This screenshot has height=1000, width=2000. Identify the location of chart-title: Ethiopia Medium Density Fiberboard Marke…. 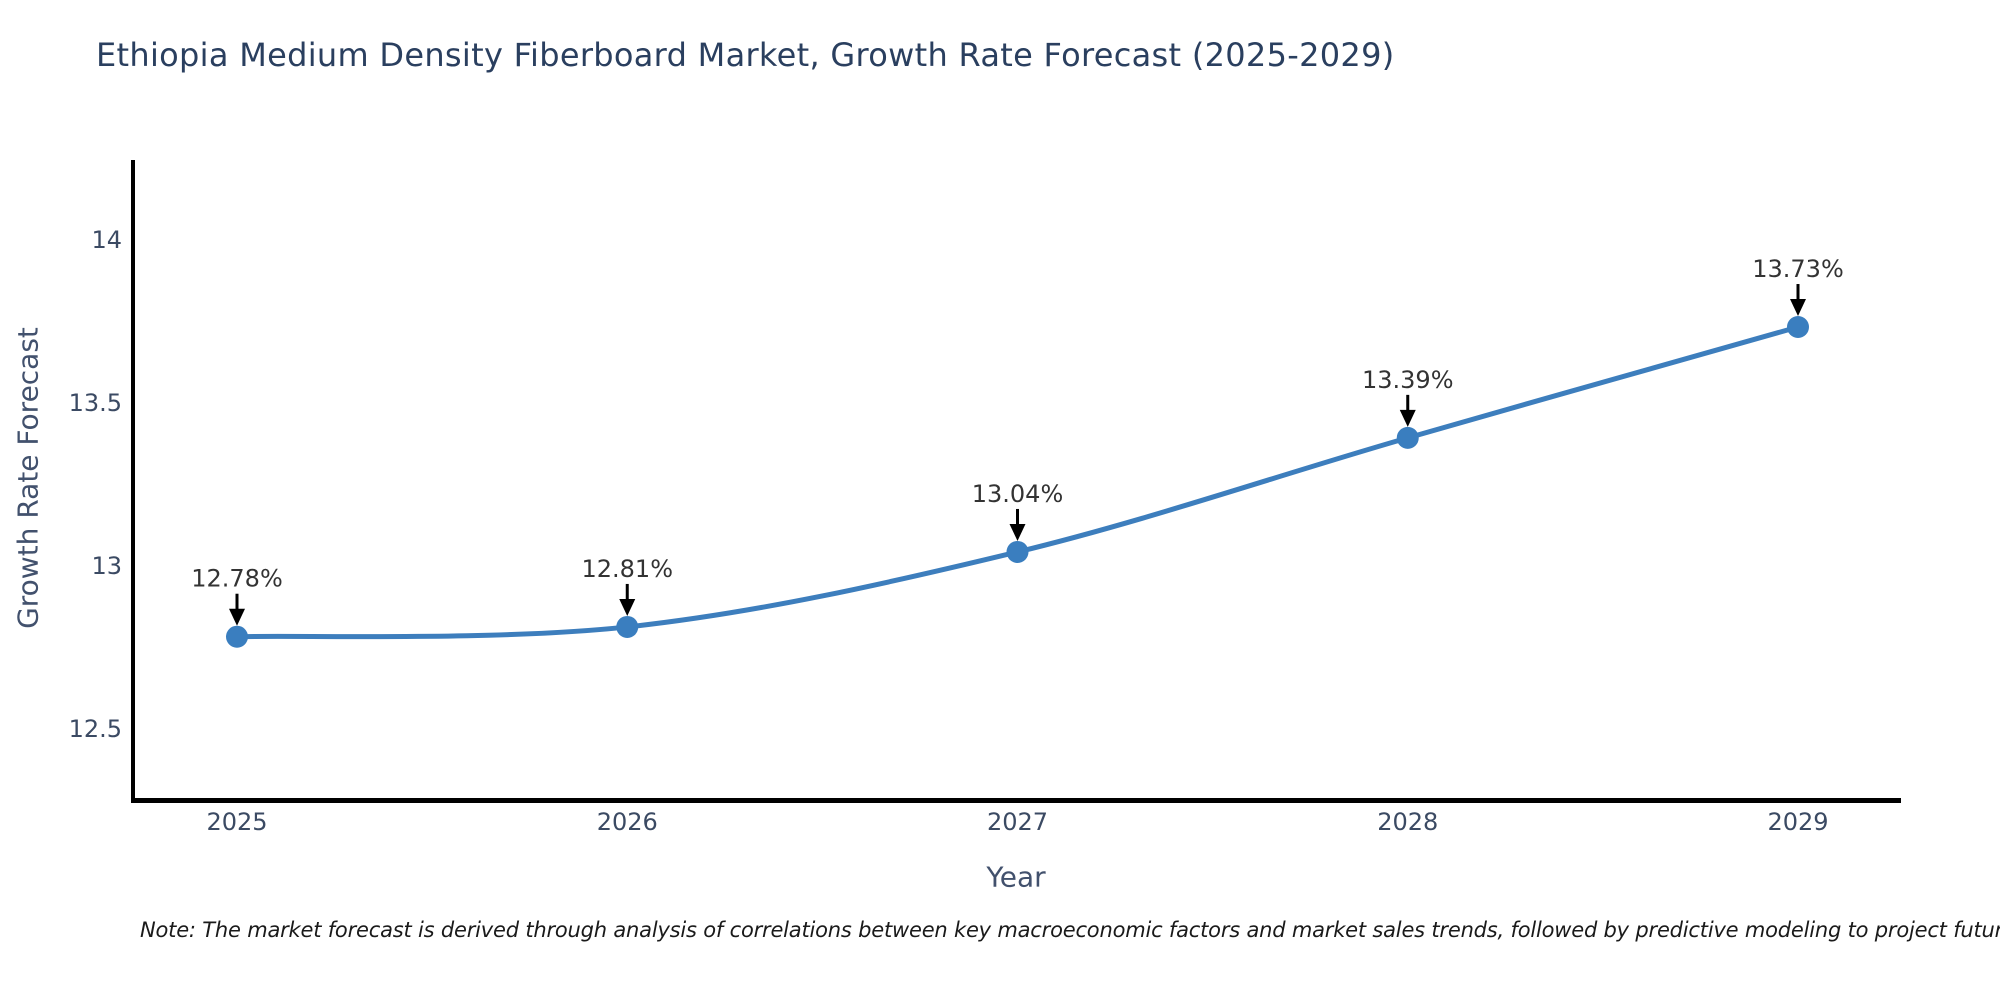
(745, 55).